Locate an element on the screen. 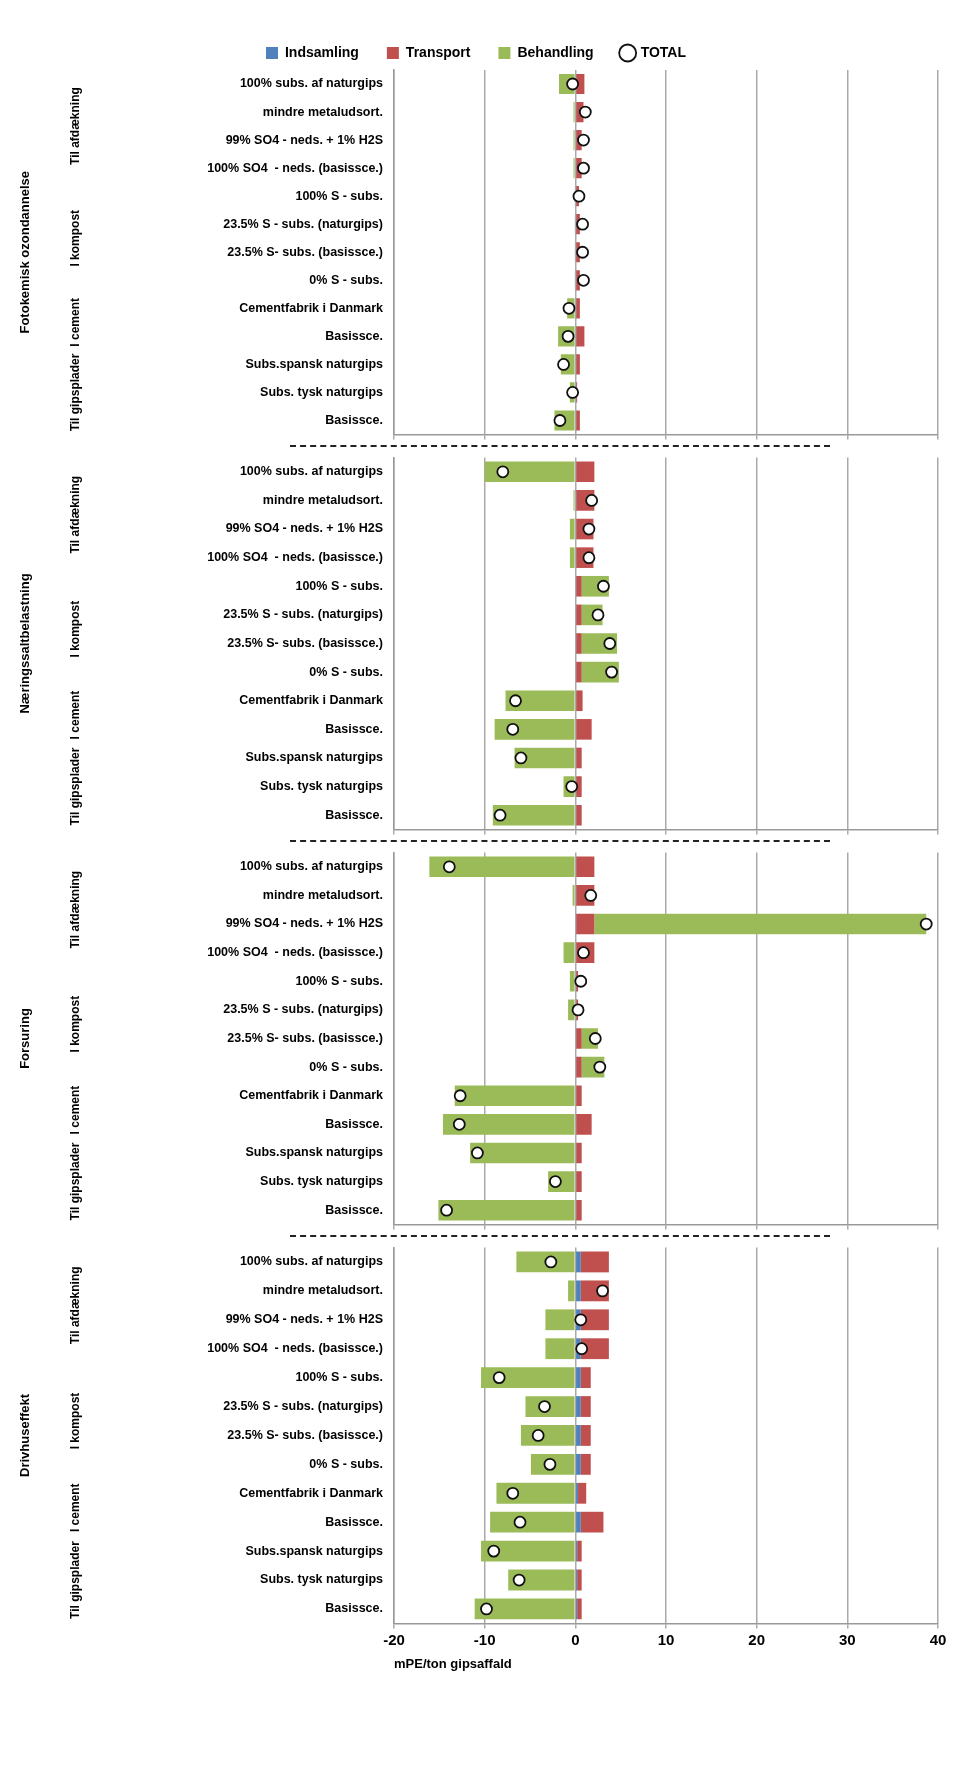 This screenshot has width=971, height=1773. y-tick-label: Subs. tysk naturgips is located at coordinates (322, 1579).